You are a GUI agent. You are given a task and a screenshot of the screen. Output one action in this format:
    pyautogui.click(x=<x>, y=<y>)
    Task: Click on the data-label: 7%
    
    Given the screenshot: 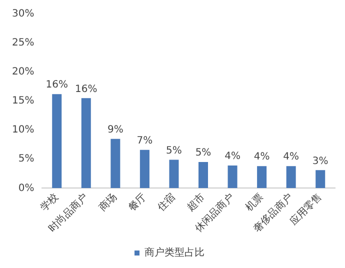 What is the action you would take?
    pyautogui.click(x=144, y=140)
    